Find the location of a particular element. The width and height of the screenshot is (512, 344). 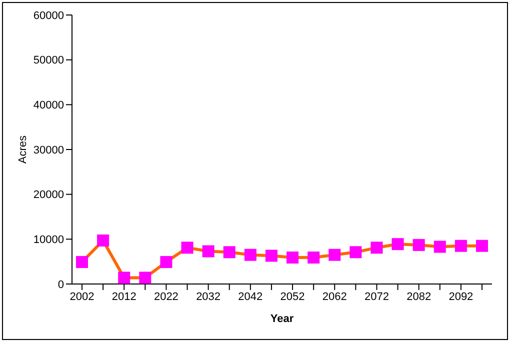

y-tick-label: 30000 is located at coordinates (48, 150).